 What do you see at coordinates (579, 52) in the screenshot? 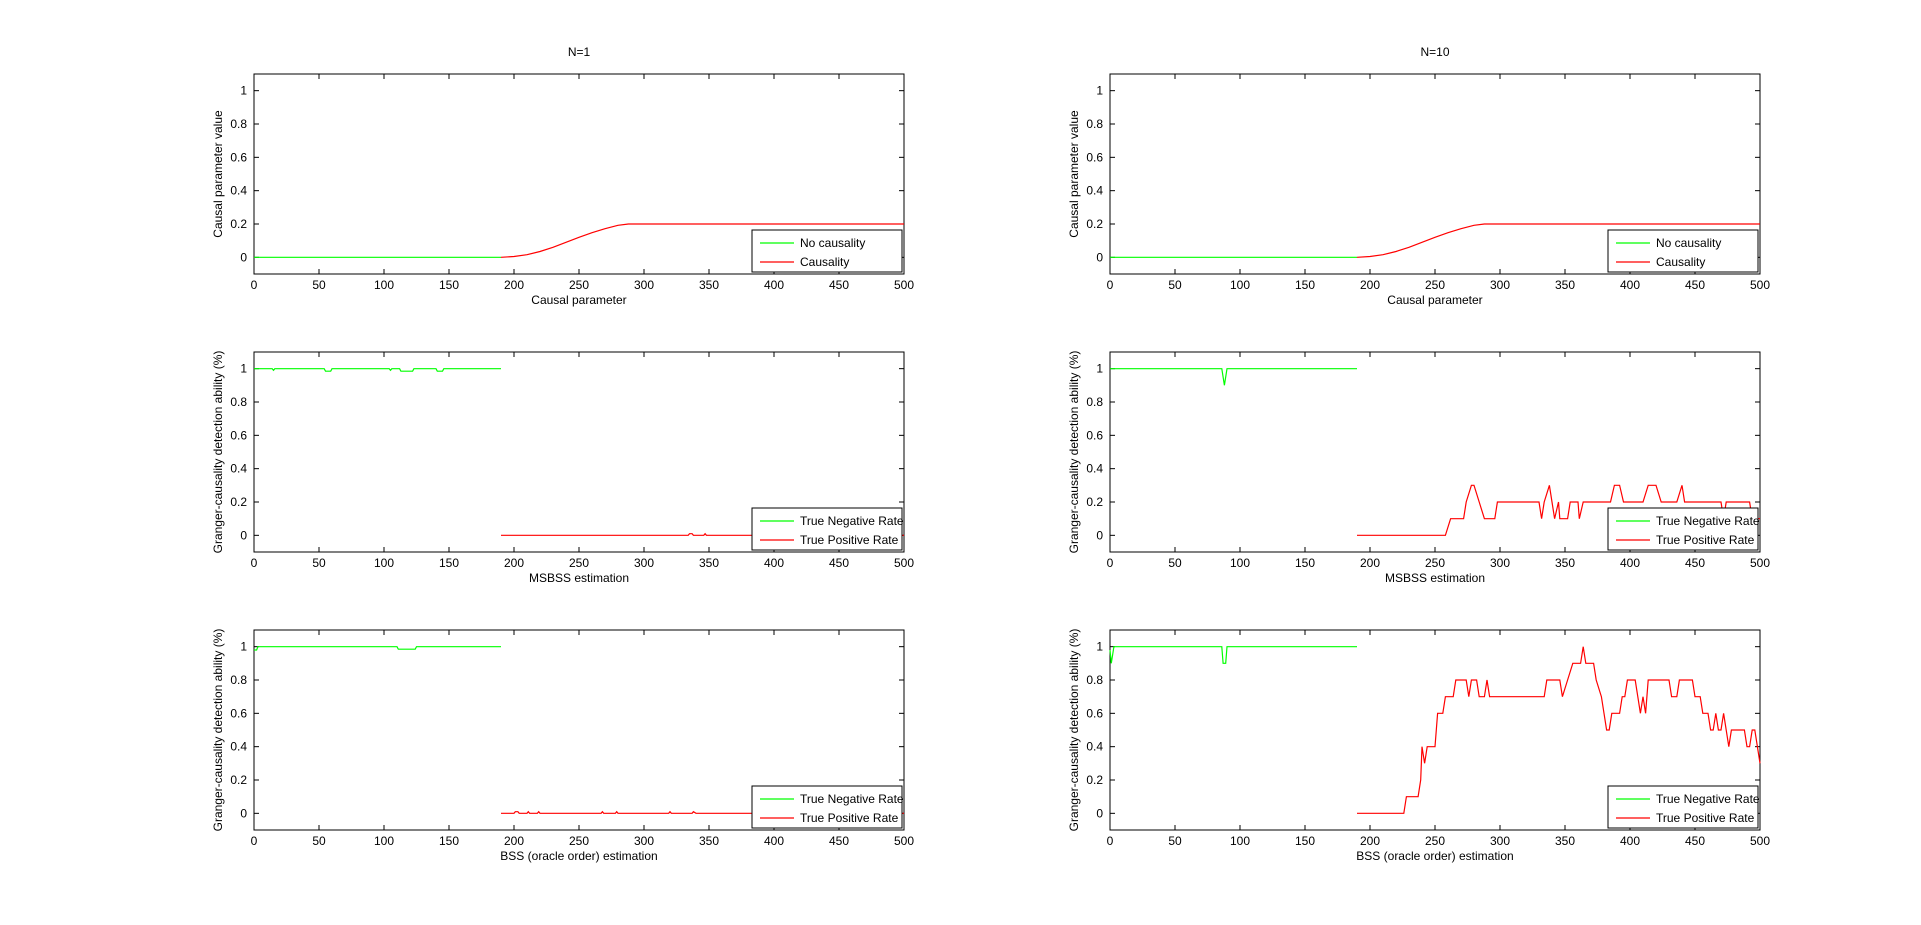
I see `subplot-title: N=1` at bounding box center [579, 52].